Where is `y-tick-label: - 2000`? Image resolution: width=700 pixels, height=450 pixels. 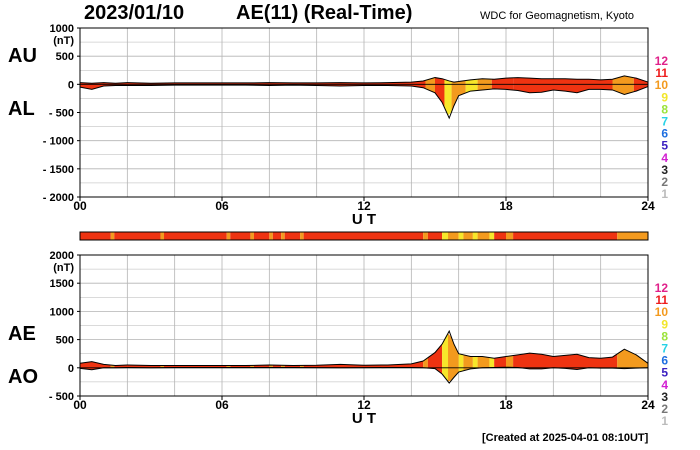
y-tick-label: - 2000 is located at coordinates (58, 198).